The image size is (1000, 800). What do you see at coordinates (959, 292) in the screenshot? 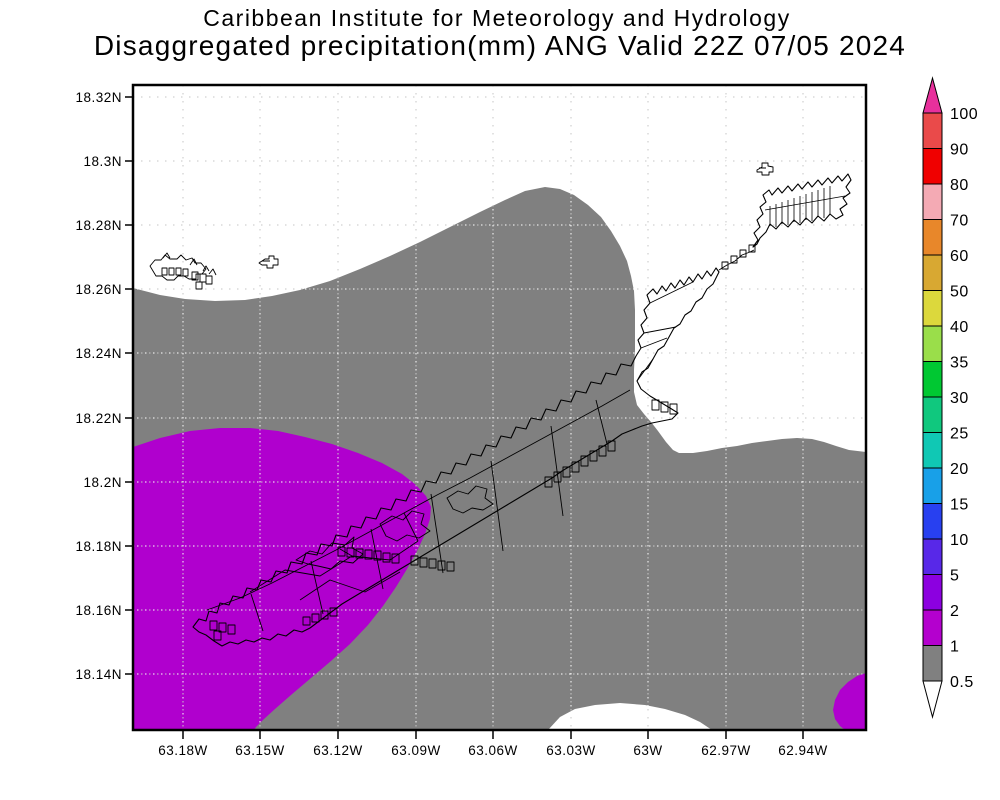
I see `colorbar-label: 50` at bounding box center [959, 292].